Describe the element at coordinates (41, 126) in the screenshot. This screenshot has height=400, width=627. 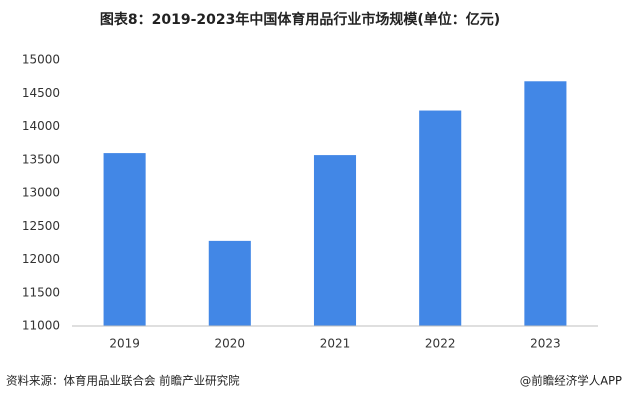
I see `y-tick-label: 14000` at that location.